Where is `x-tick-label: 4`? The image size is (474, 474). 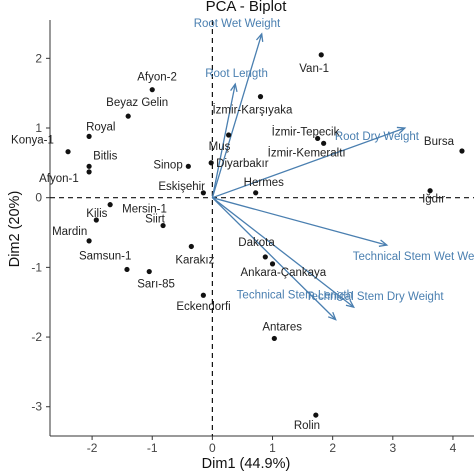 x-tick-label: 4 is located at coordinates (453, 448).